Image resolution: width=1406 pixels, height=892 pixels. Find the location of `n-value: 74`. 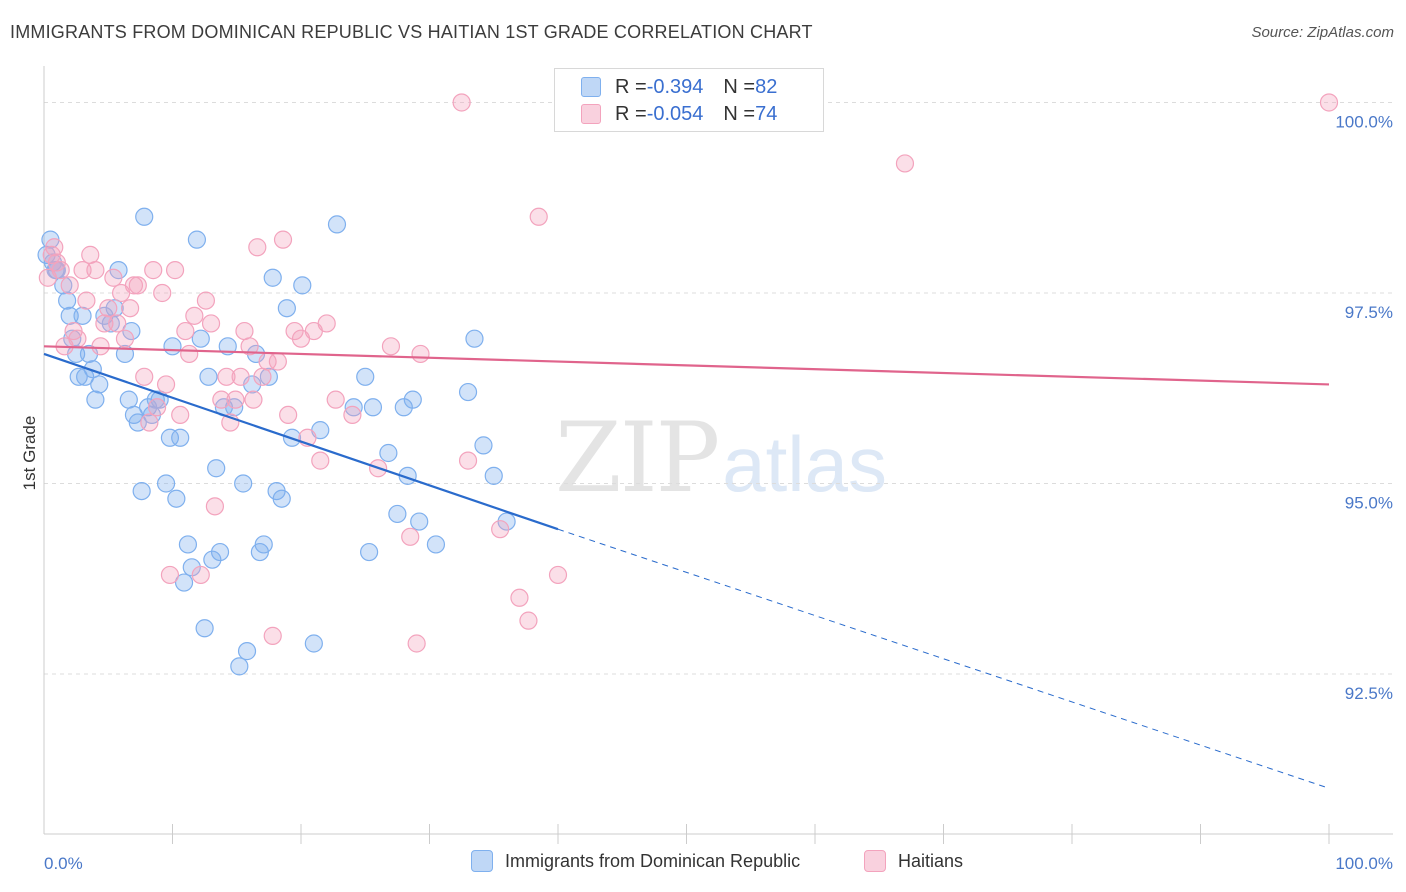

n-value: 74 is located at coordinates (766, 113).